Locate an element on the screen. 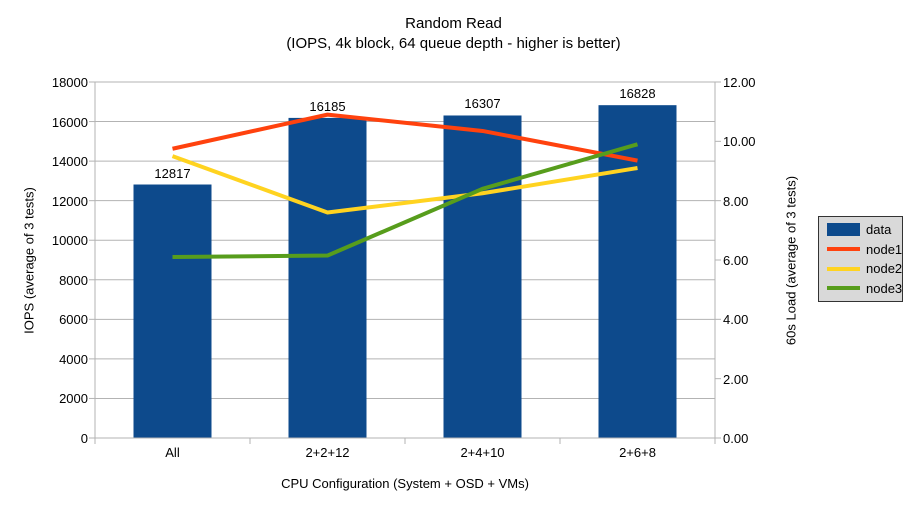 The image size is (907, 510). bar-All is located at coordinates (172, 311).